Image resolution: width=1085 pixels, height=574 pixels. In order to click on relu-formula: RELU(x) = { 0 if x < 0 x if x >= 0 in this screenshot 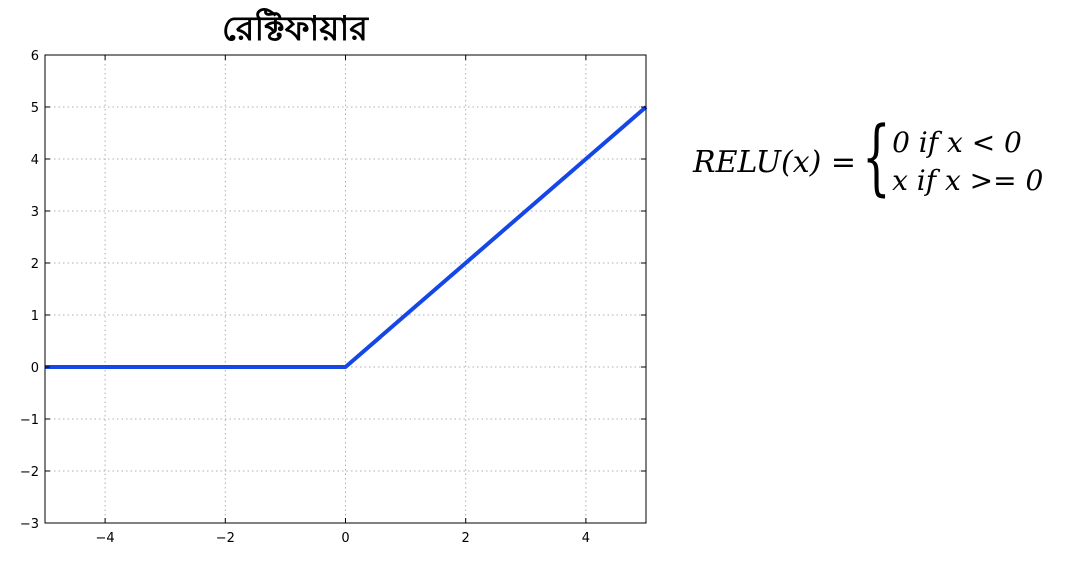, I will do `click(868, 162)`.